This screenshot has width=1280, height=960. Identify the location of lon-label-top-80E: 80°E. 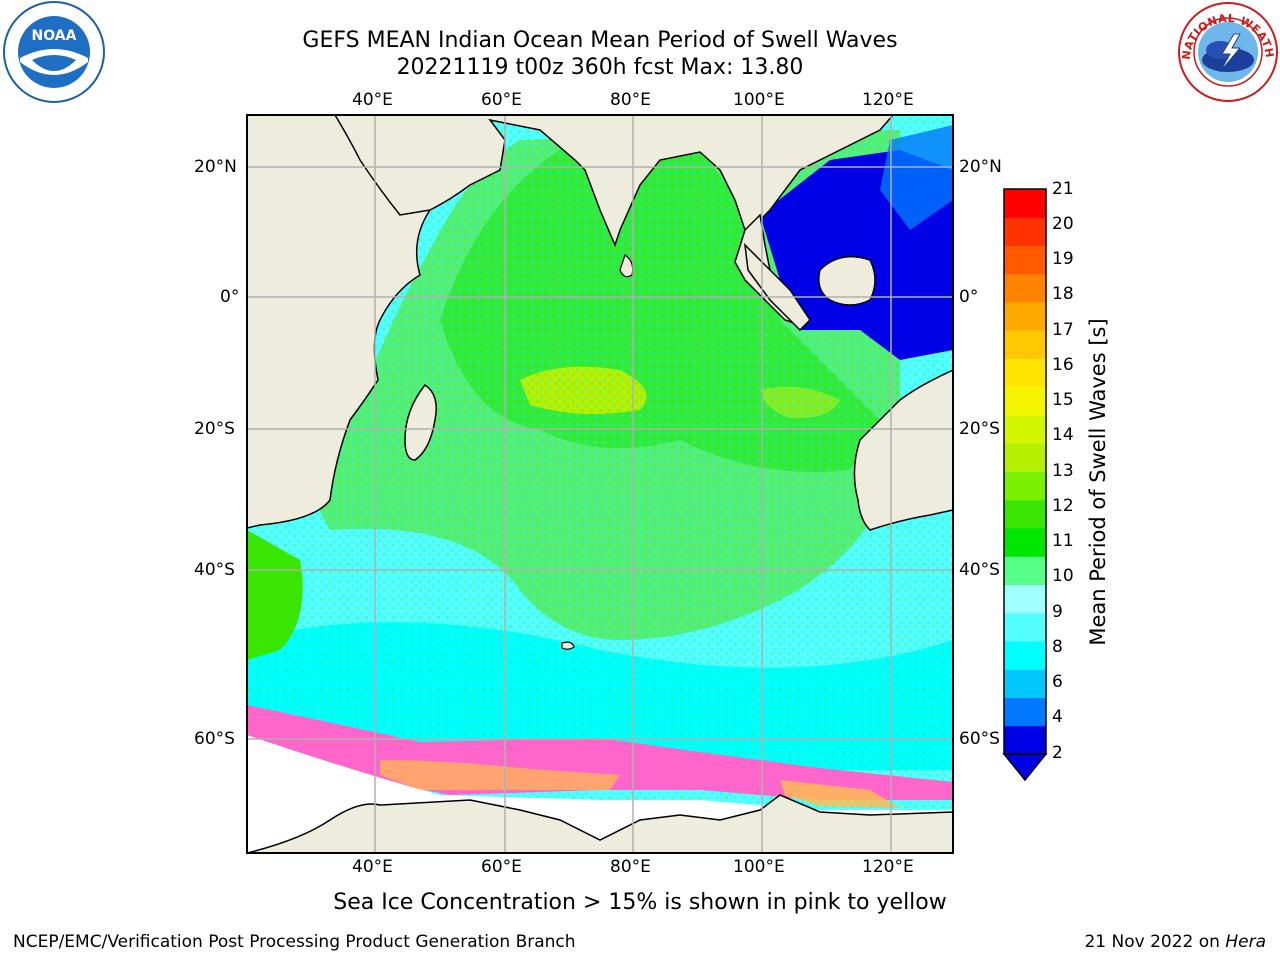
(630, 100).